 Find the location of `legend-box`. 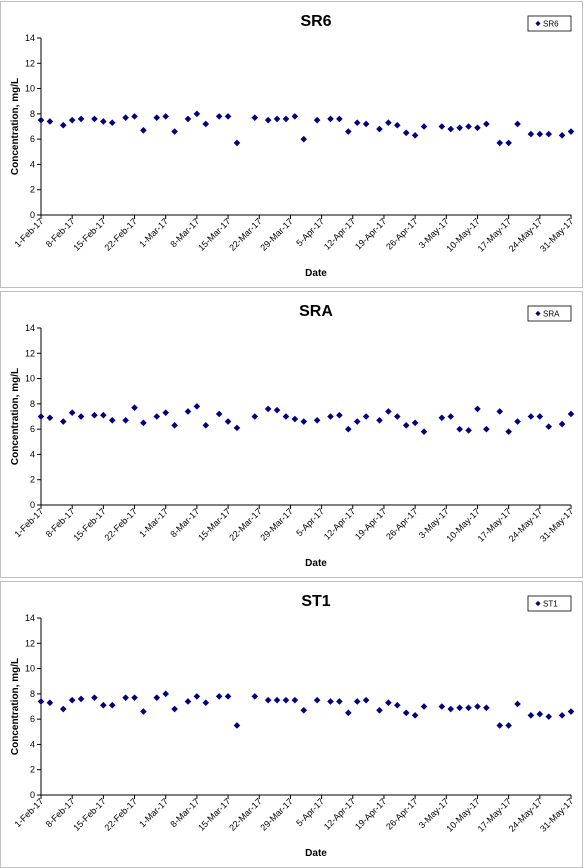

legend-box is located at coordinates (549, 603).